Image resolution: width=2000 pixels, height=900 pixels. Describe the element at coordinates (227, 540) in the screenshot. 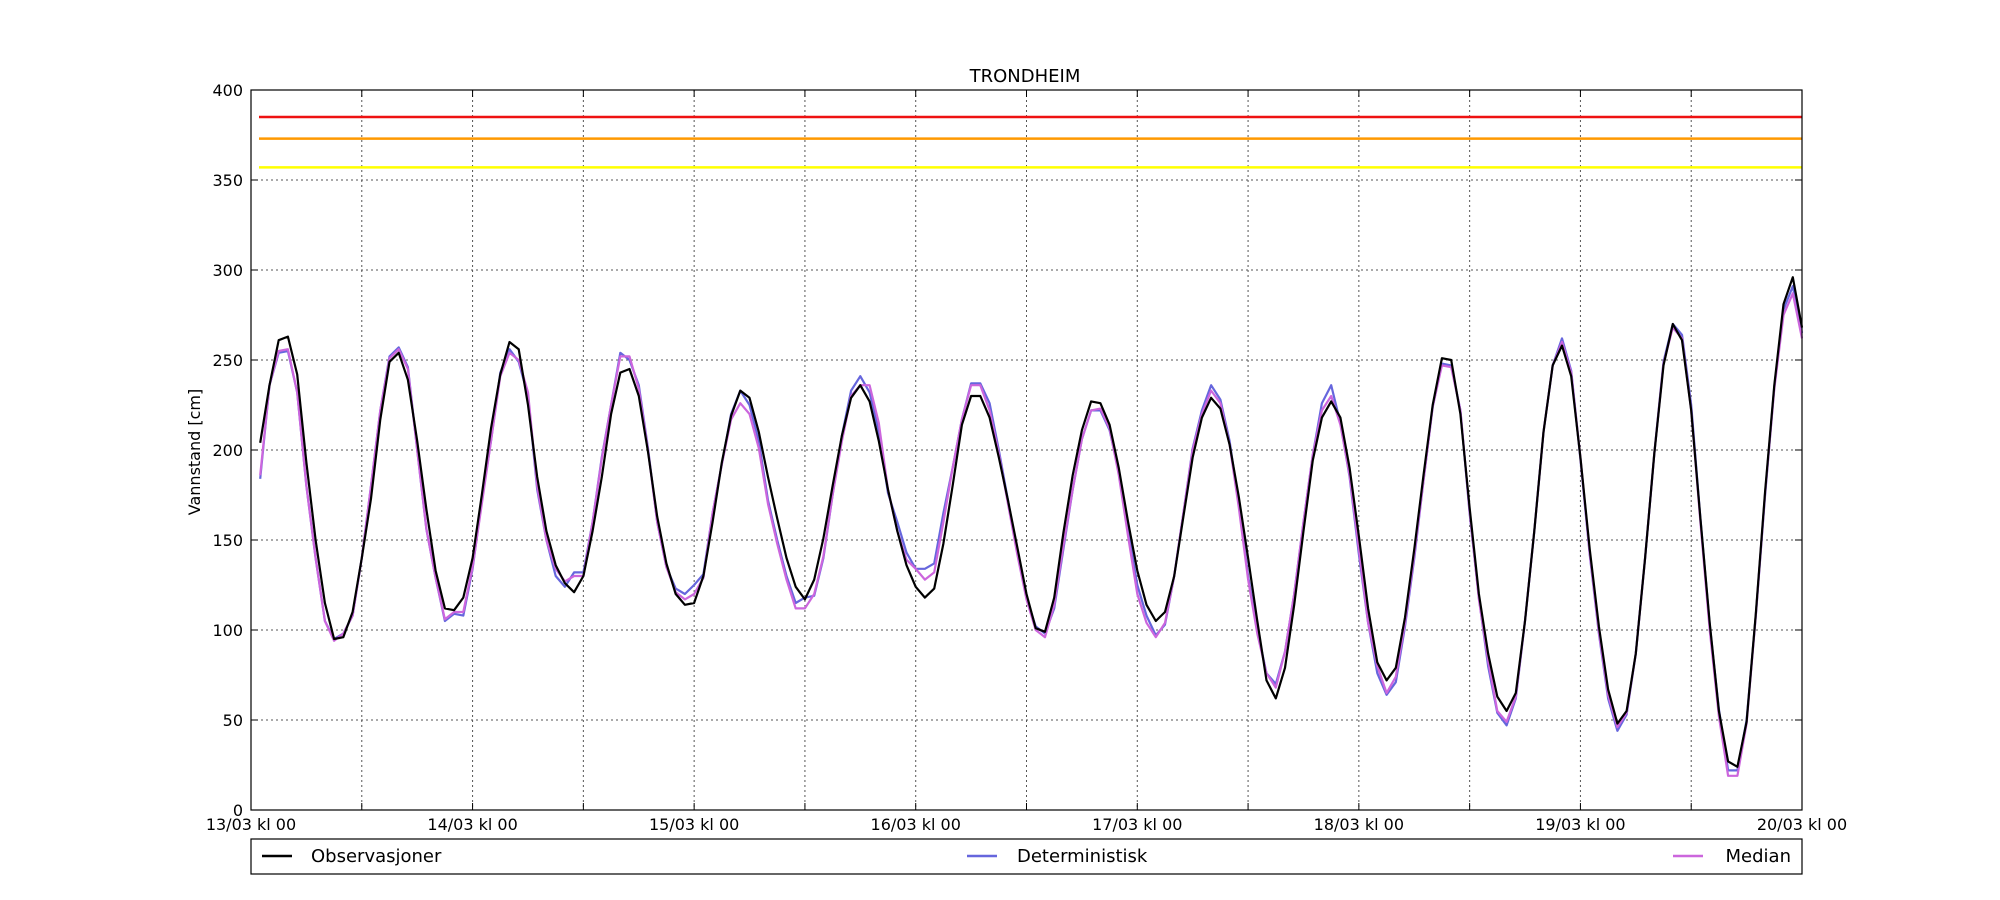

I see `y-tick-label: 150` at that location.